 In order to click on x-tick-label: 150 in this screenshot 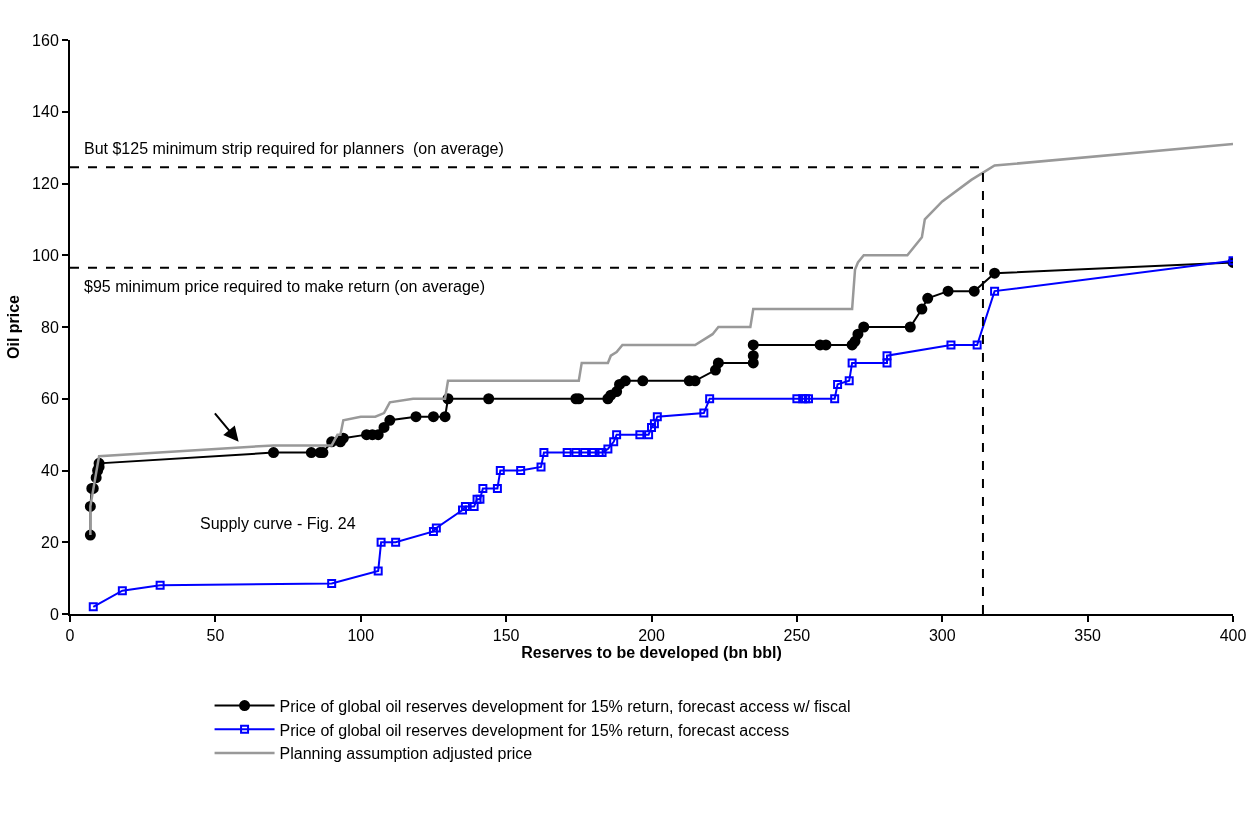, I will do `click(506, 636)`.